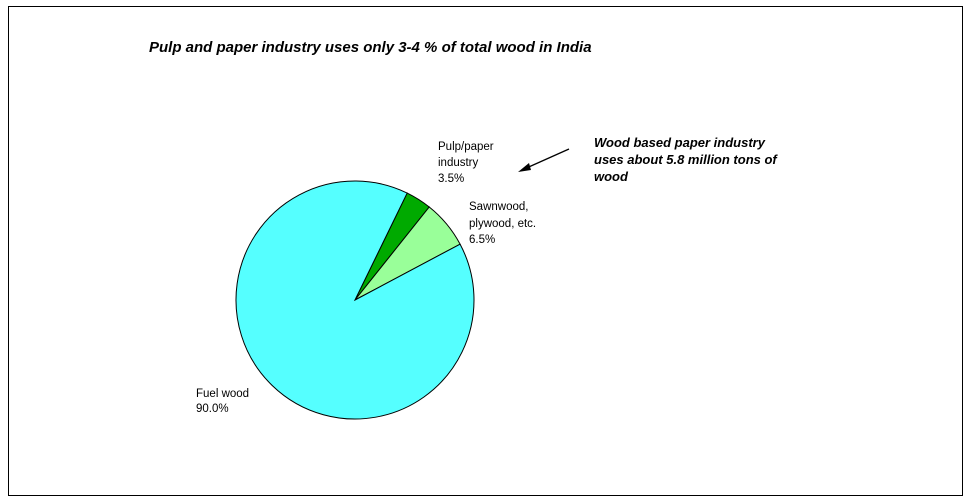 The image size is (971, 496). What do you see at coordinates (458, 163) in the screenshot?
I see `pulp-label-line-2: industry` at bounding box center [458, 163].